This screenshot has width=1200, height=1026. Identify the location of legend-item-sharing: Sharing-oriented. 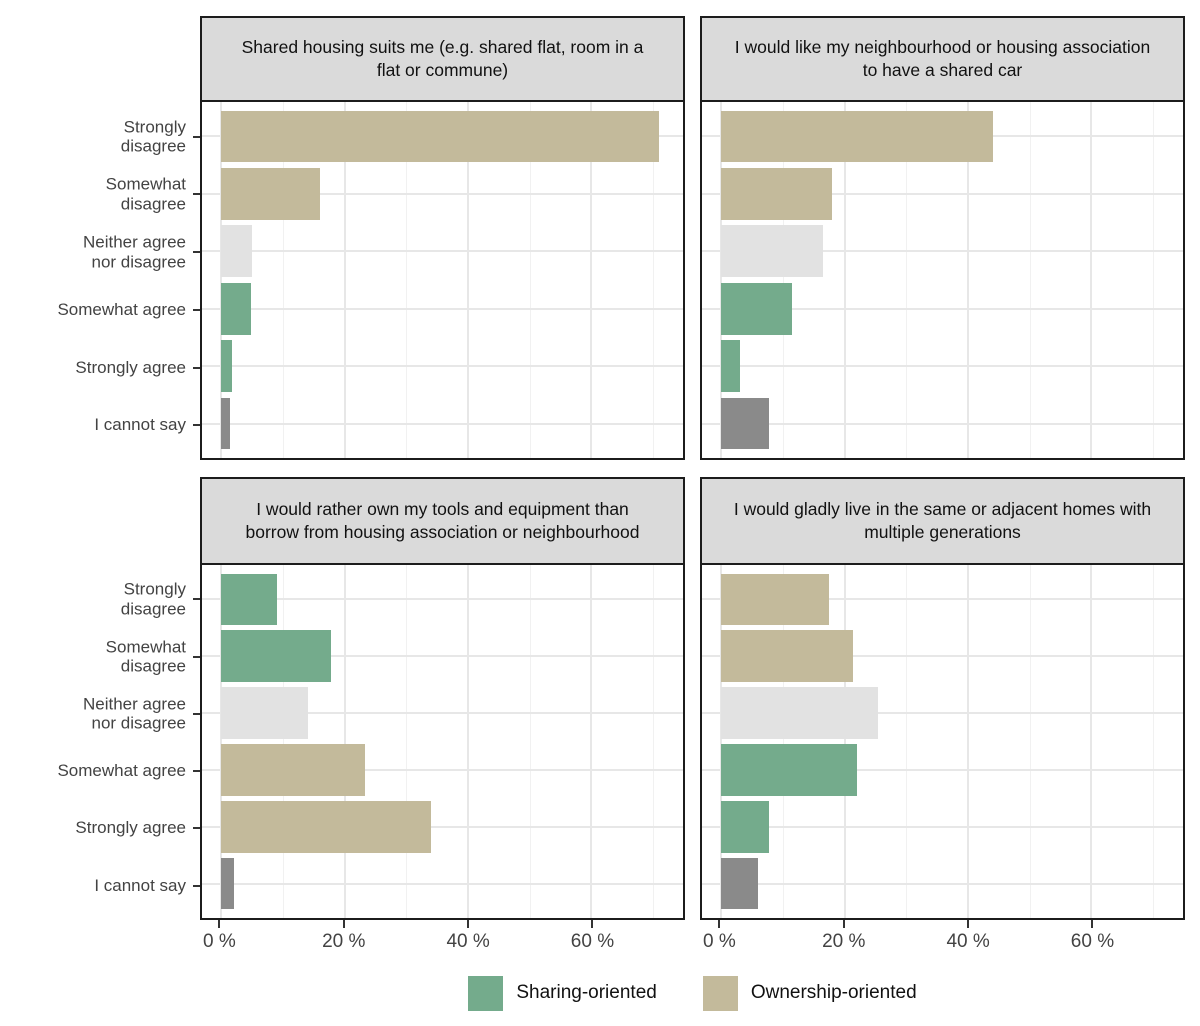
(562, 993).